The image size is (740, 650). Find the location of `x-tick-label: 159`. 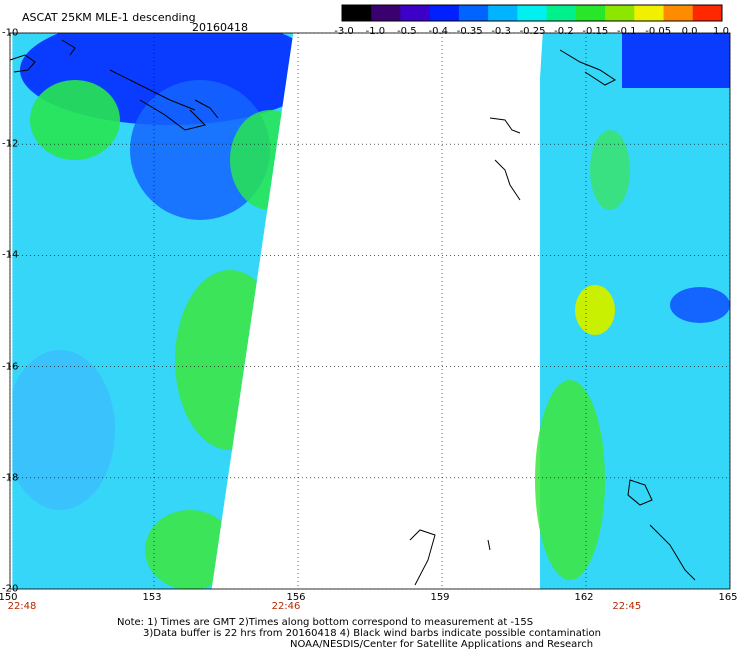

x-tick-label: 159 is located at coordinates (440, 597).